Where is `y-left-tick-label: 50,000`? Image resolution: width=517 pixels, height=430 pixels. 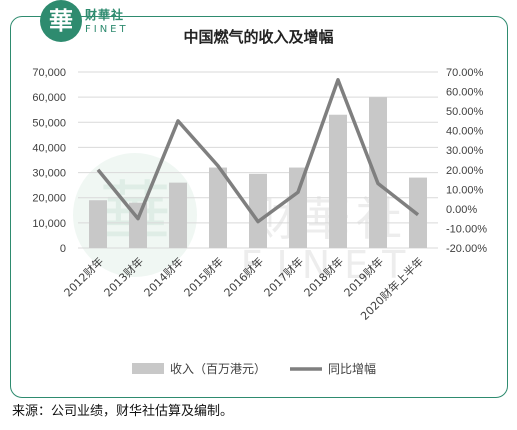
y-left-tick-label: 50,000 is located at coordinates (49, 123).